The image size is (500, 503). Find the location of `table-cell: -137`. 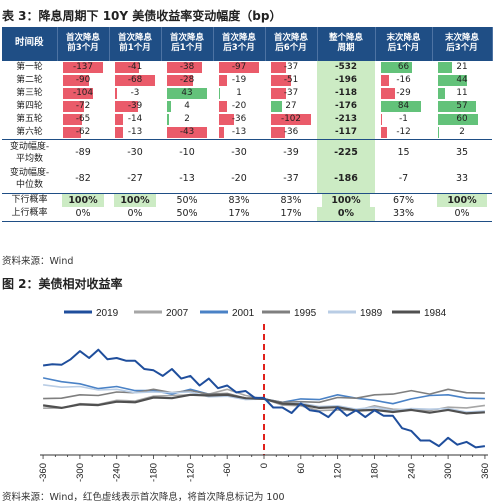

table-cell: -137 is located at coordinates (83, 66).